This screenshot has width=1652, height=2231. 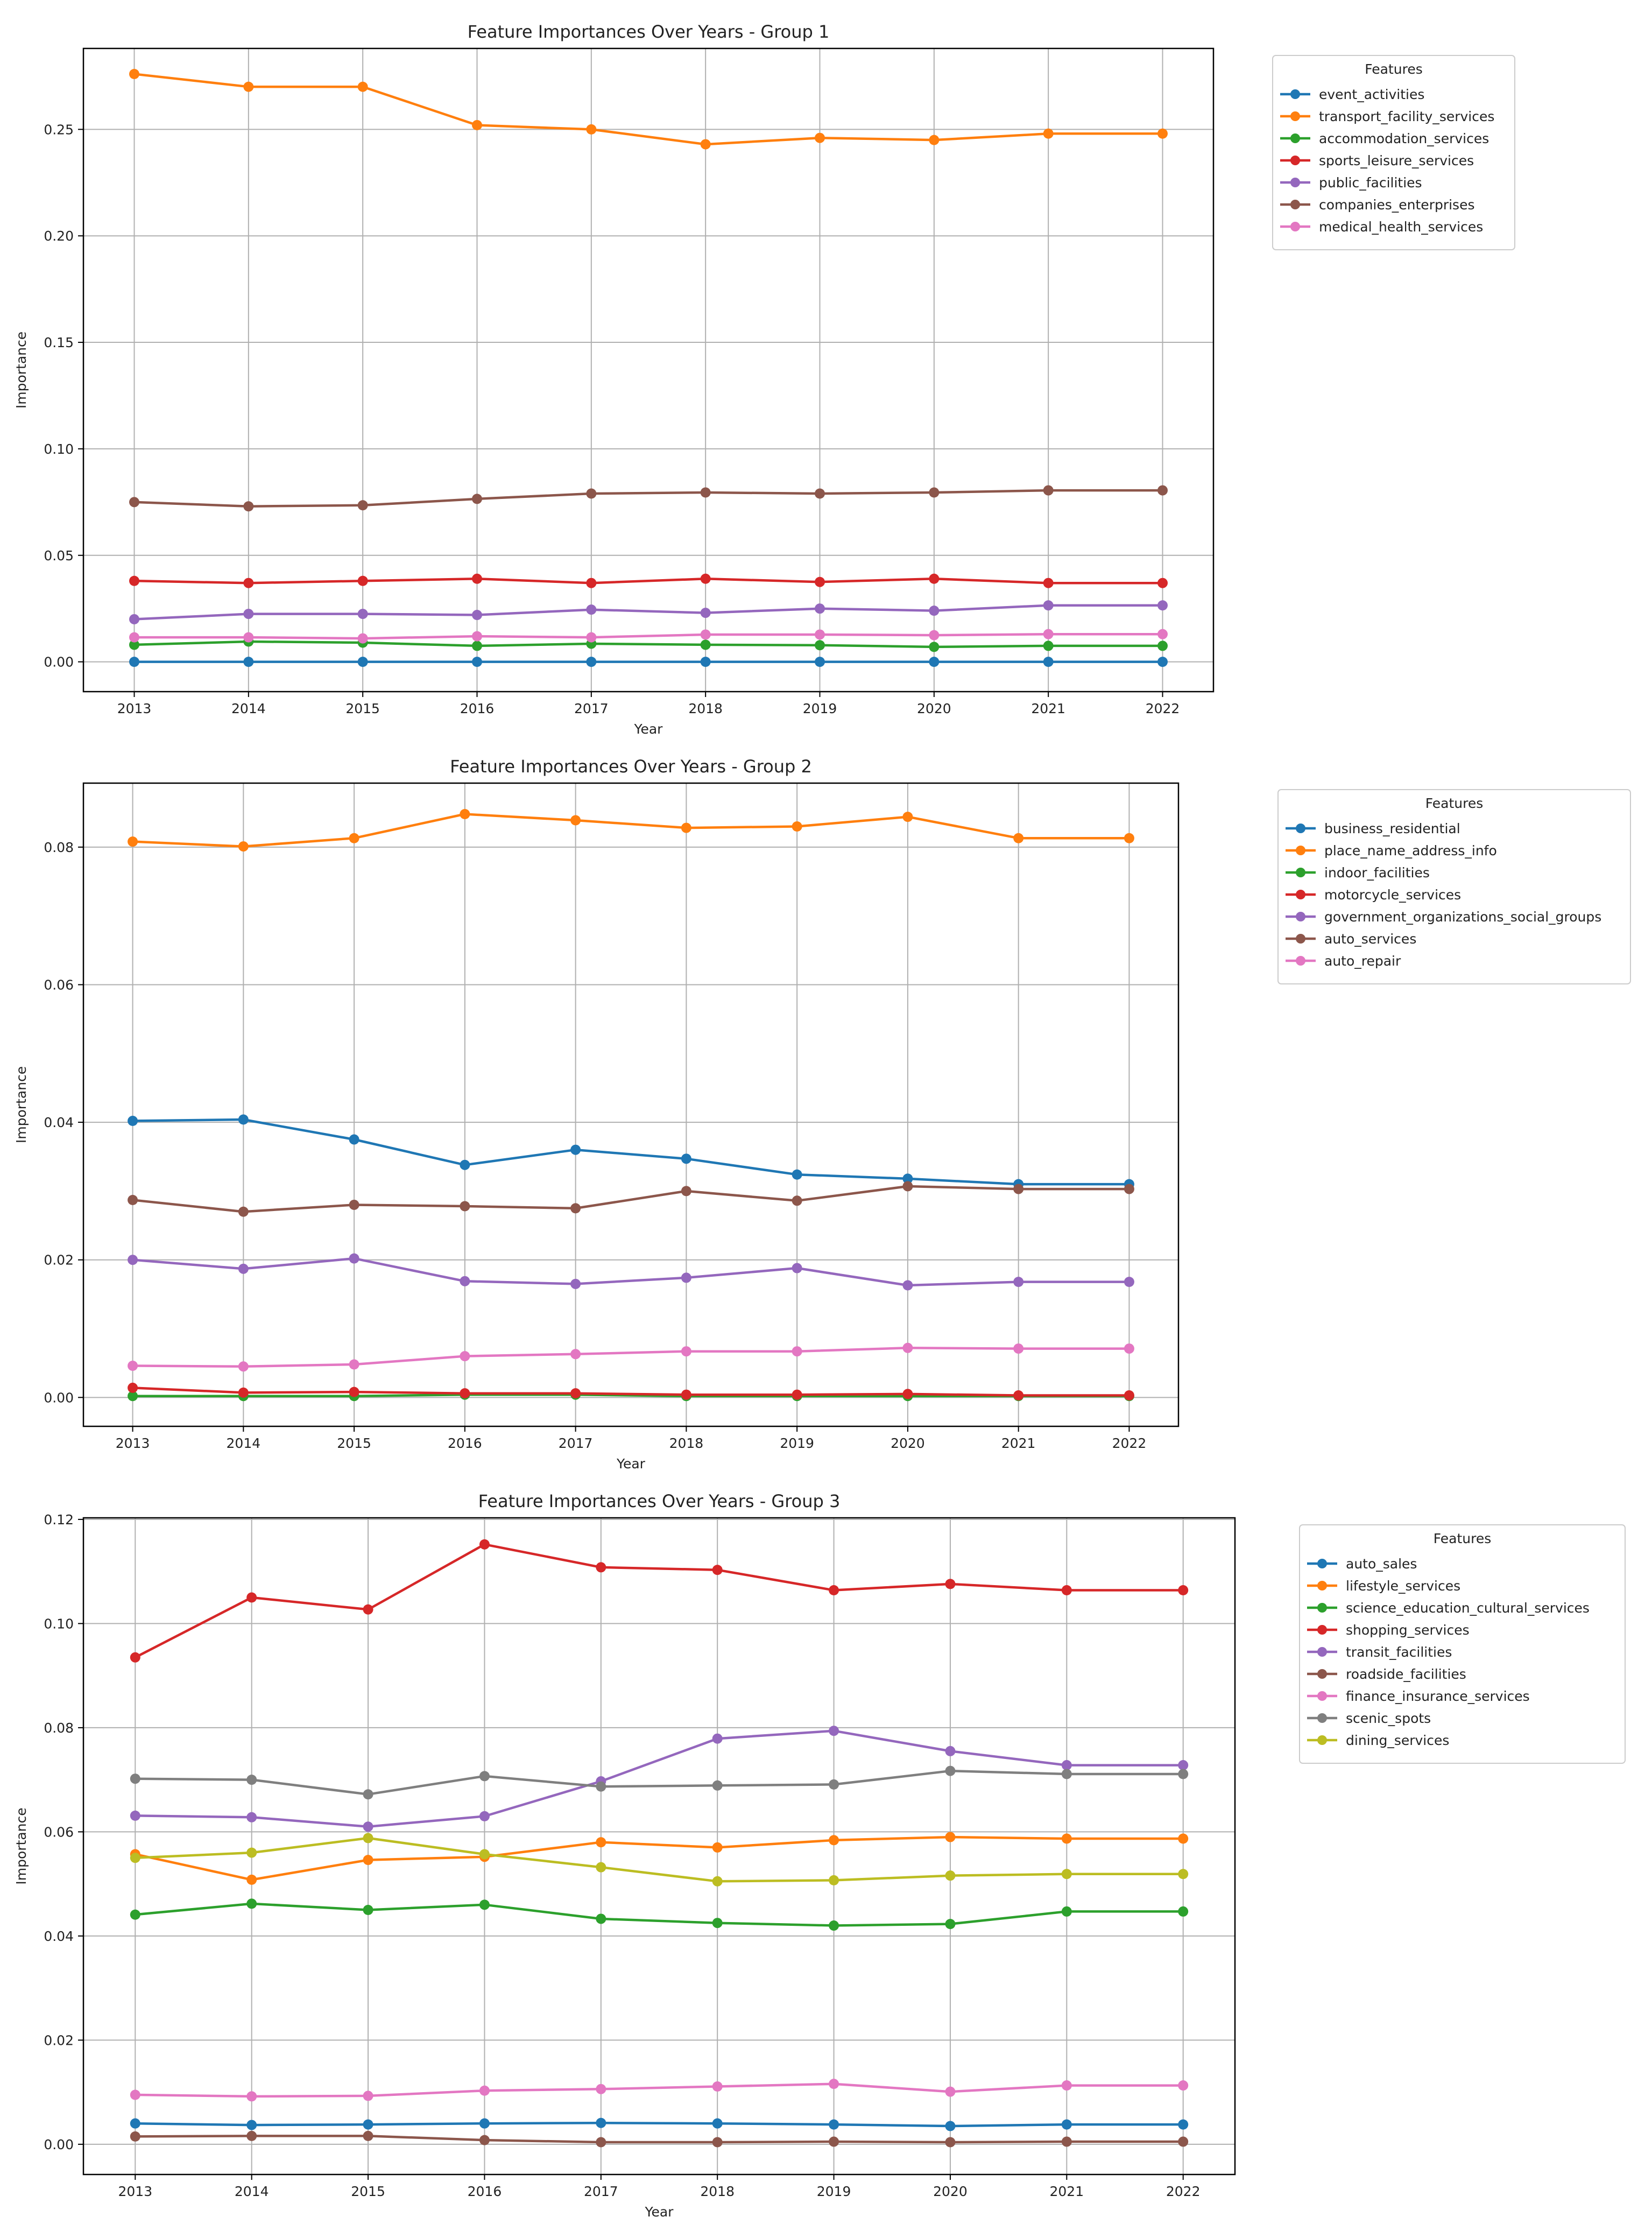 I want to click on data-point-accommodation-services-2022, so click(x=1162, y=646).